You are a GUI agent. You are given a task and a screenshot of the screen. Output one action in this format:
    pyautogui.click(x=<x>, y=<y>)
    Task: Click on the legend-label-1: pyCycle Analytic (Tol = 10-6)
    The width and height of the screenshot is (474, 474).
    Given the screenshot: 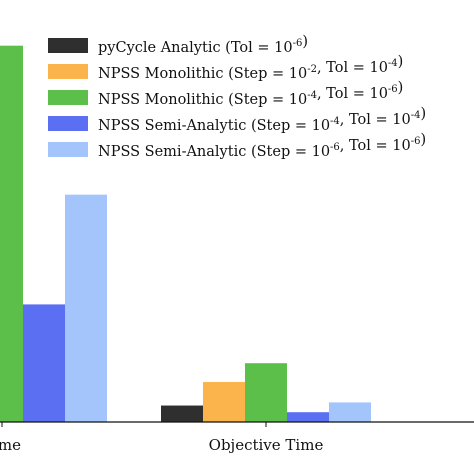 What is the action you would take?
    pyautogui.click(x=203, y=45)
    